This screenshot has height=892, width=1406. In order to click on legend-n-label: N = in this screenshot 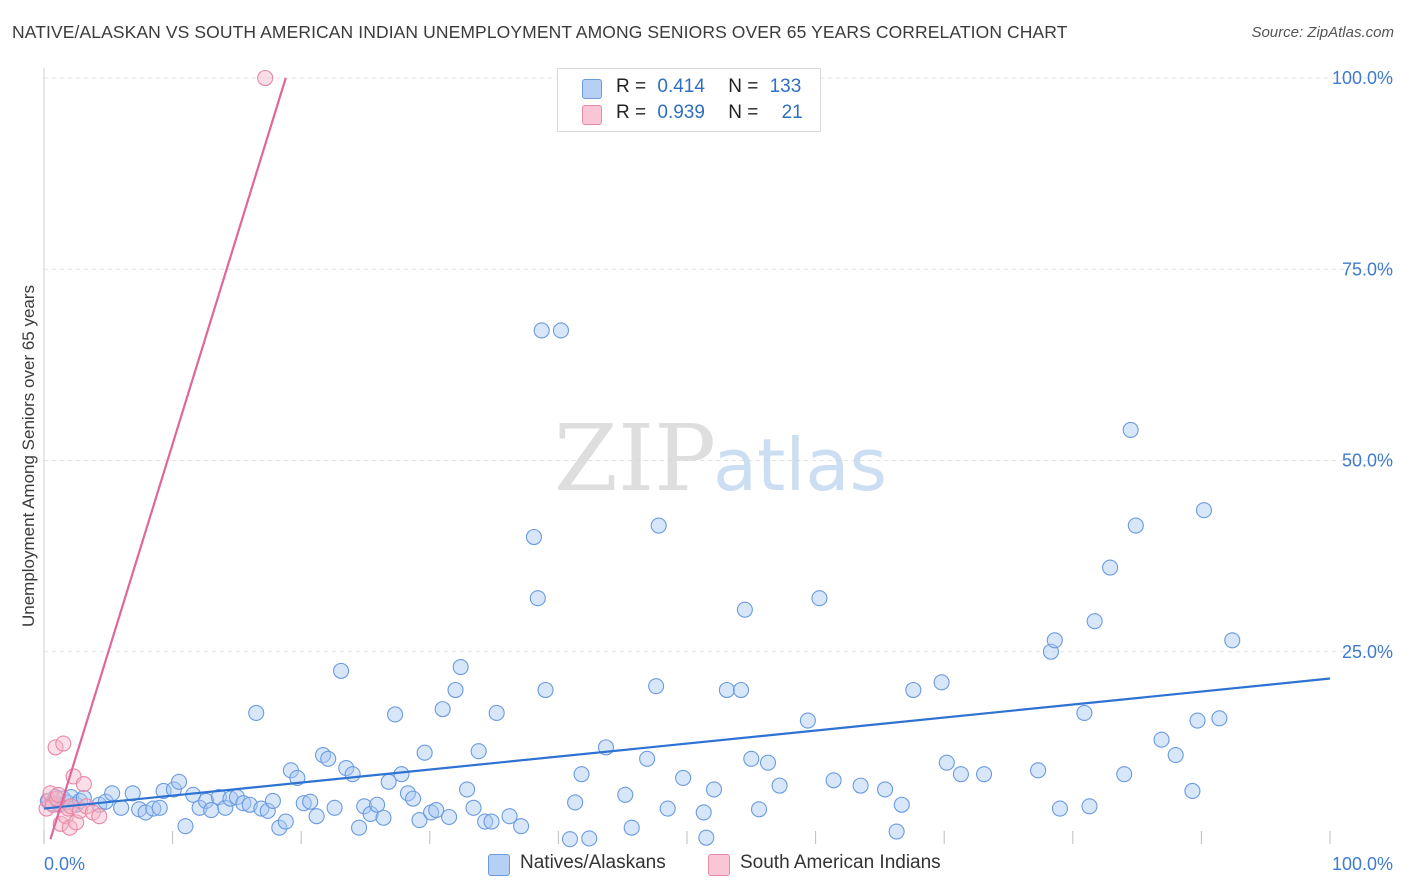, I will do `click(743, 86)`.